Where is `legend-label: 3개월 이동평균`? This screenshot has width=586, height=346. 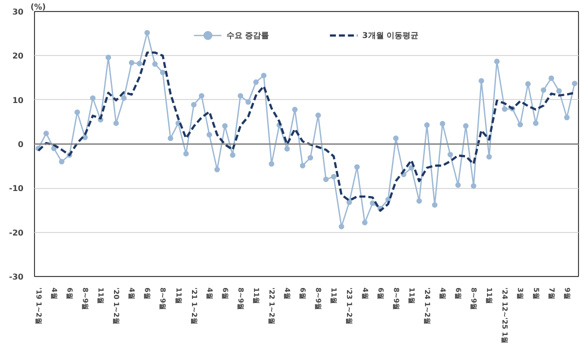
legend-label: 3개월 이동평균 is located at coordinates (390, 35).